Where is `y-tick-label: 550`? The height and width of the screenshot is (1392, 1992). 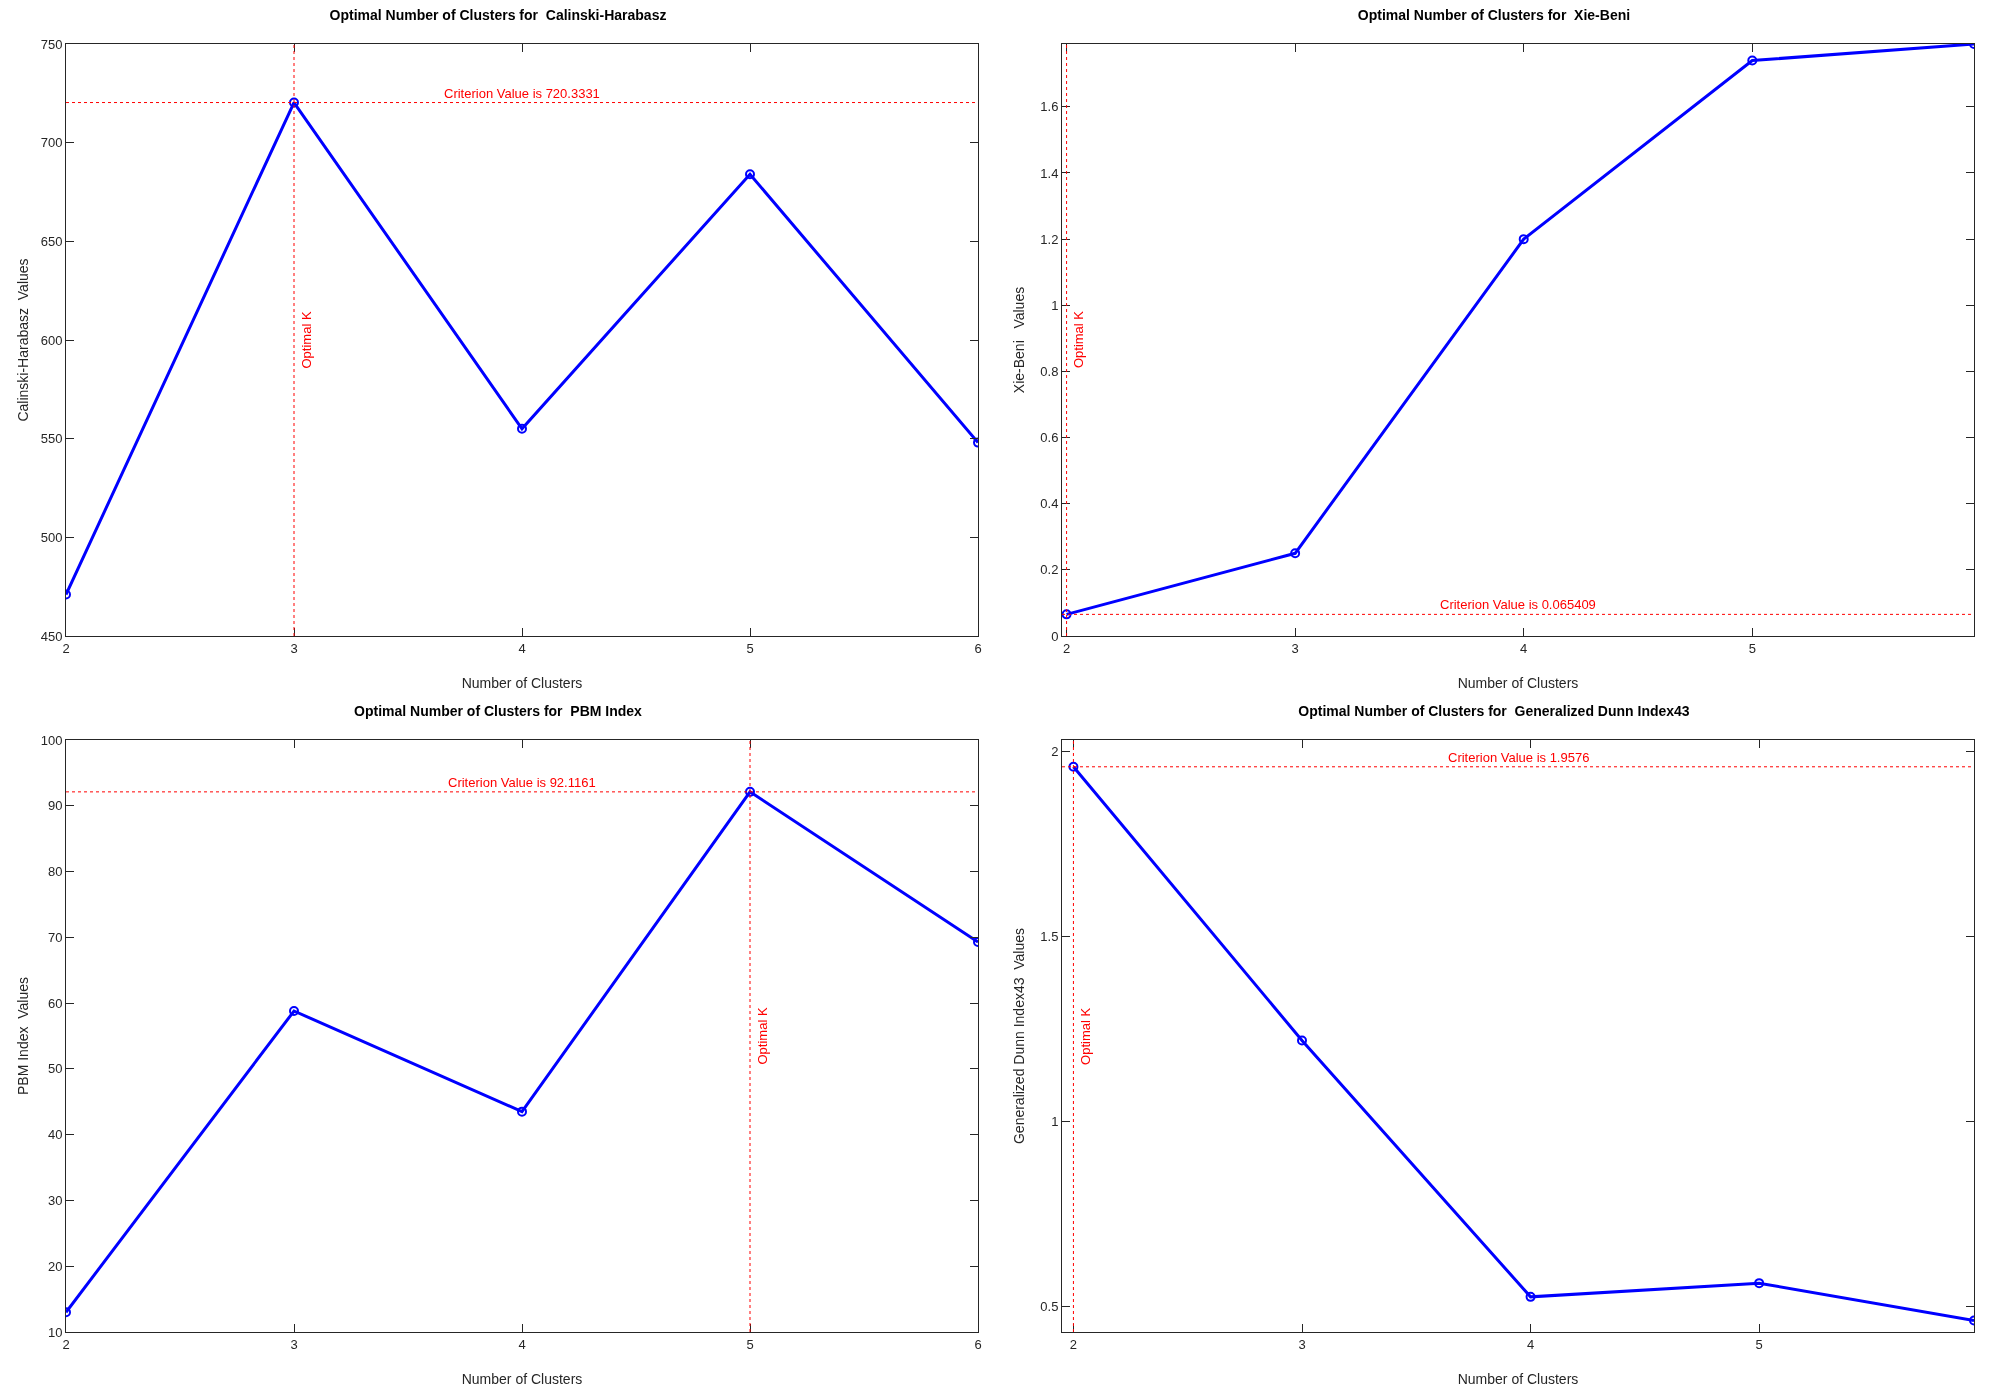
y-tick-label: 550 is located at coordinates (51, 439).